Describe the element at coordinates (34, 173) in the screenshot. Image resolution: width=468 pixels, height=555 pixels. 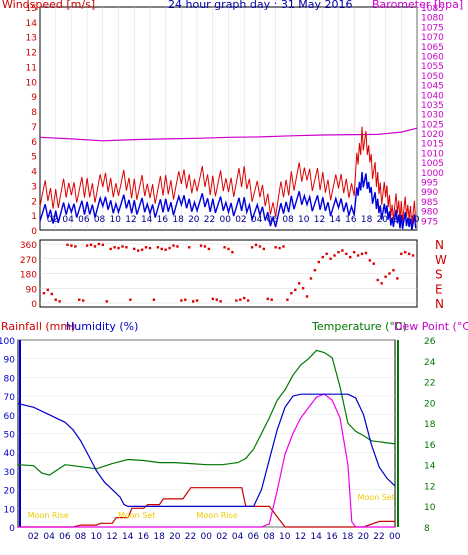
I see `windspeed-tick: 4` at that location.